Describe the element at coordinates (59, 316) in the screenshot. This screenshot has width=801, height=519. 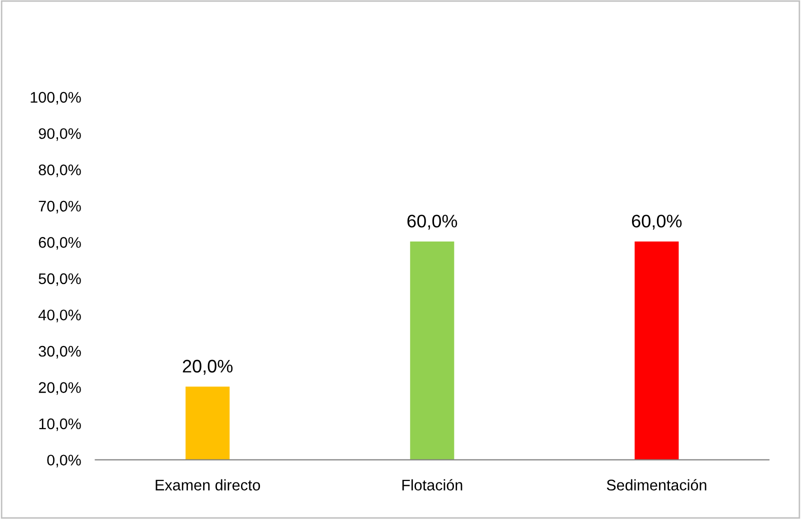
I see `y-tick-label: 40,0%` at that location.